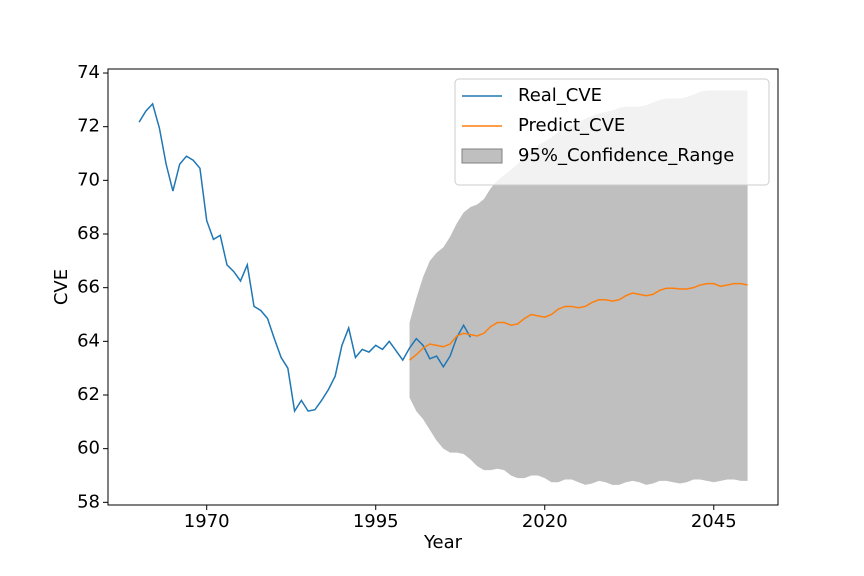  I want to click on y-tick-label: 62, so click(88, 394).